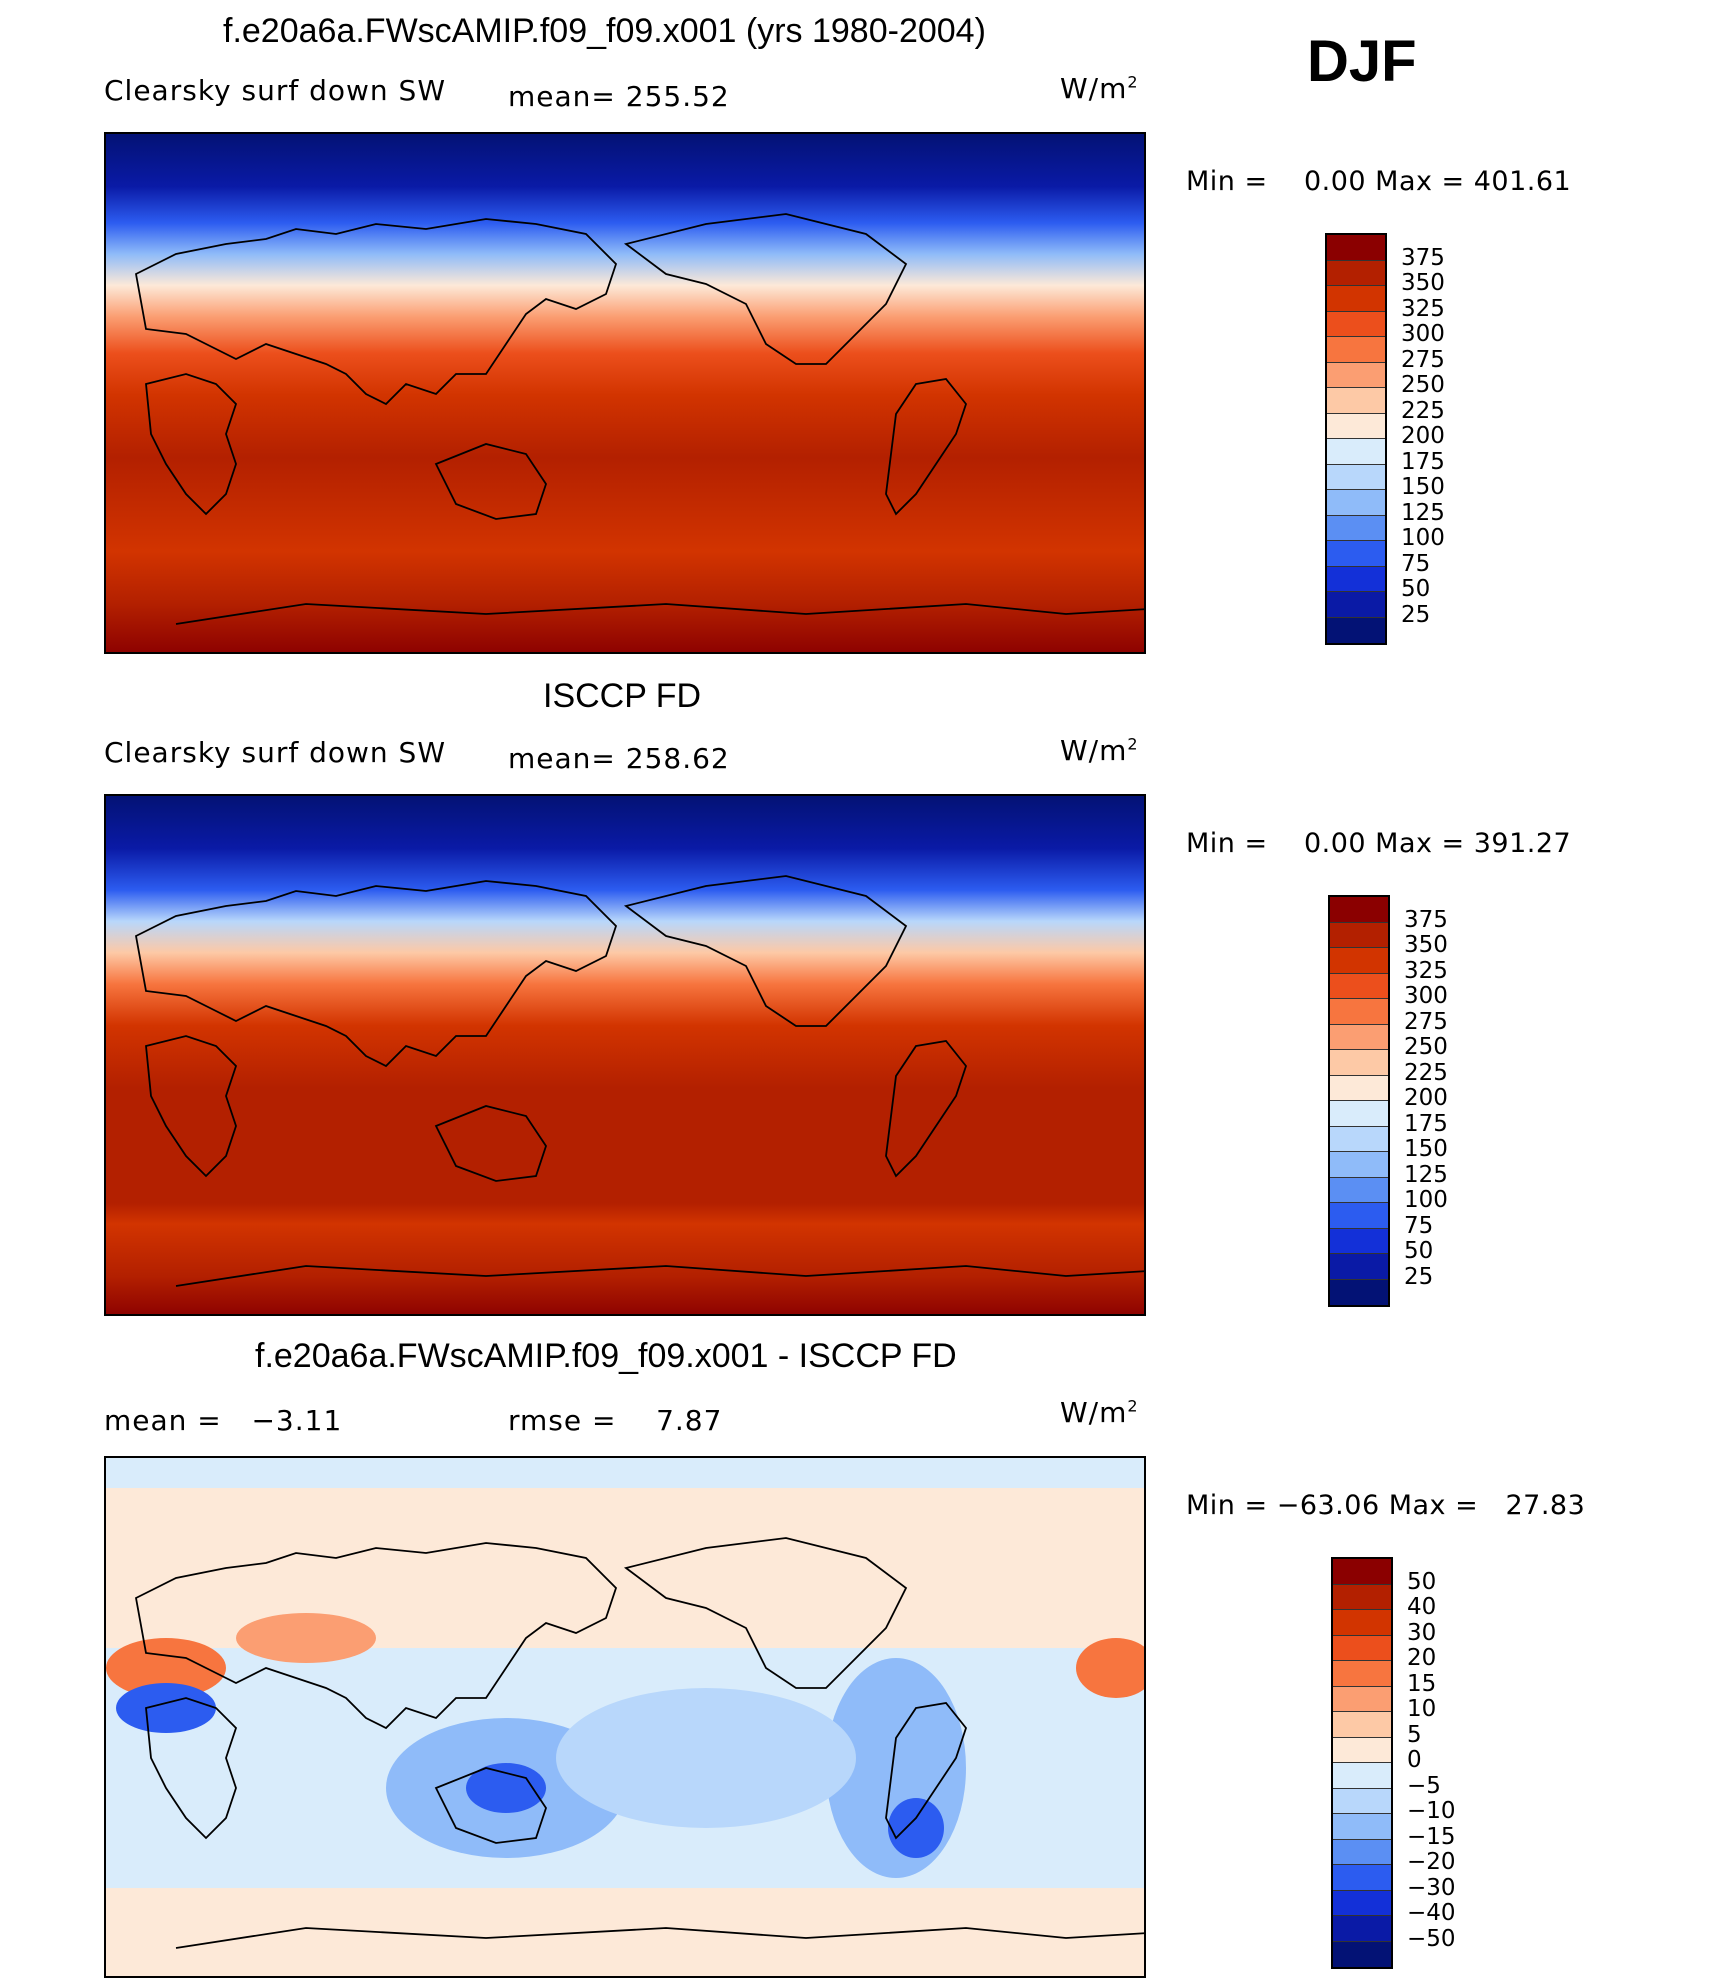 The width and height of the screenshot is (1710, 1979). What do you see at coordinates (639, 419) in the screenshot?
I see `panel1-coastlines` at bounding box center [639, 419].